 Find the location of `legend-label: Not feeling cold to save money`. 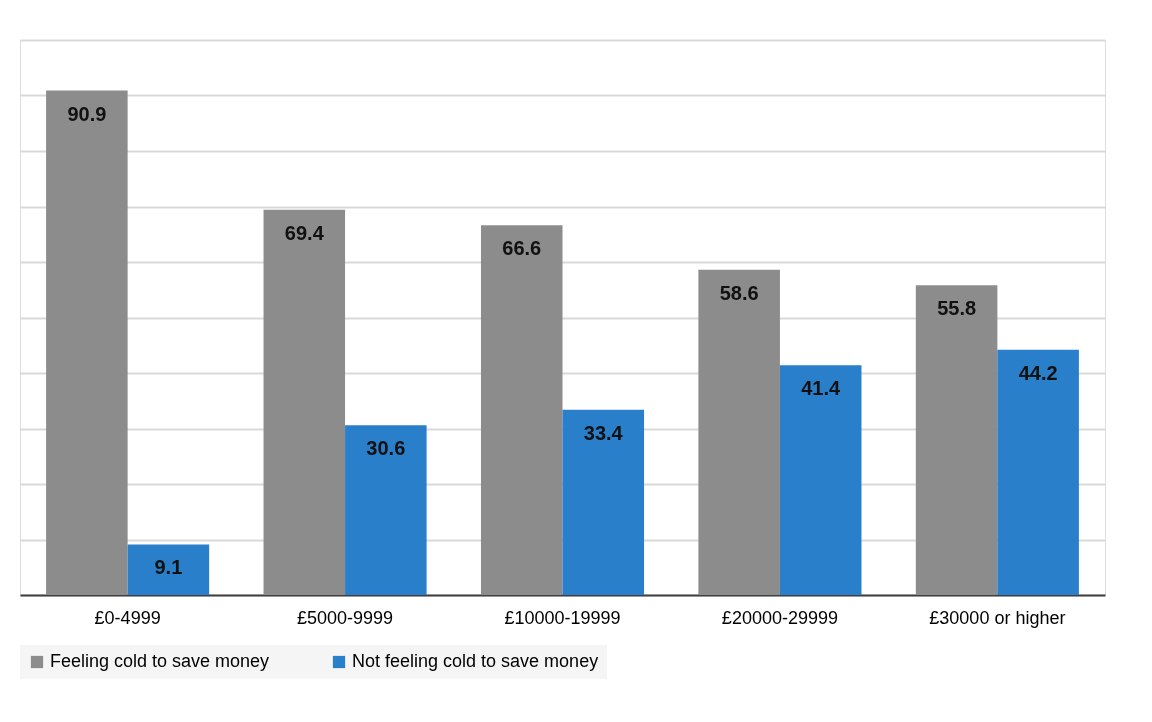

legend-label: Not feeling cold to save money is located at coordinates (475, 661).